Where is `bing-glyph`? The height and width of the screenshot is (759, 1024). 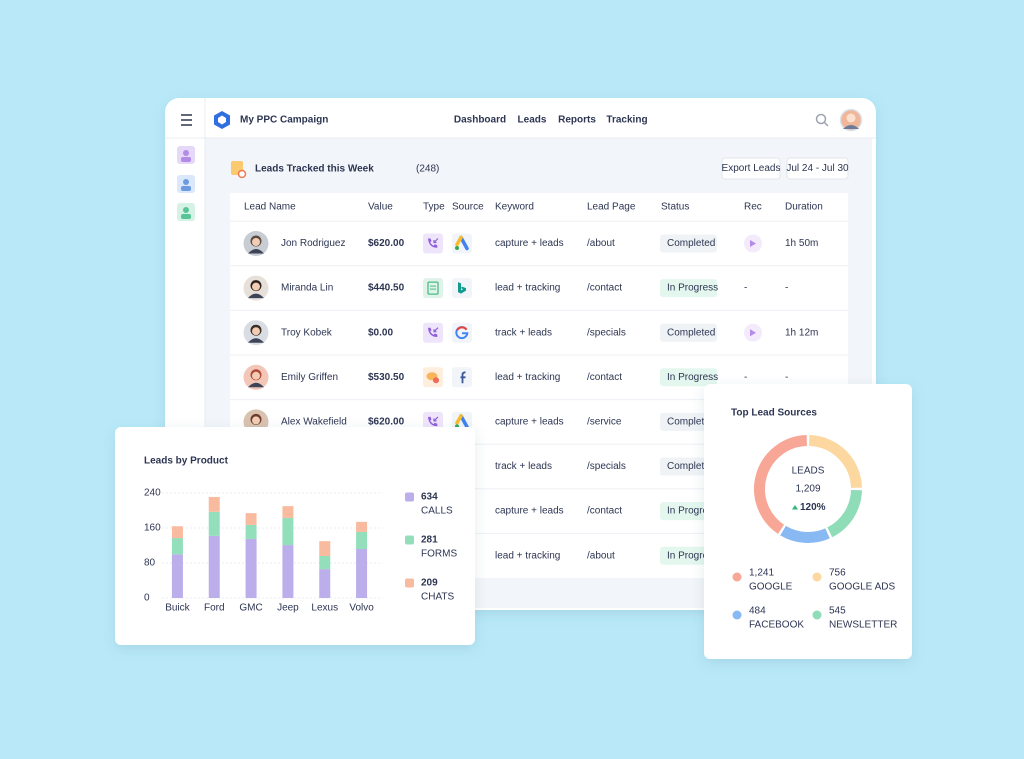 bing-glyph is located at coordinates (462, 288).